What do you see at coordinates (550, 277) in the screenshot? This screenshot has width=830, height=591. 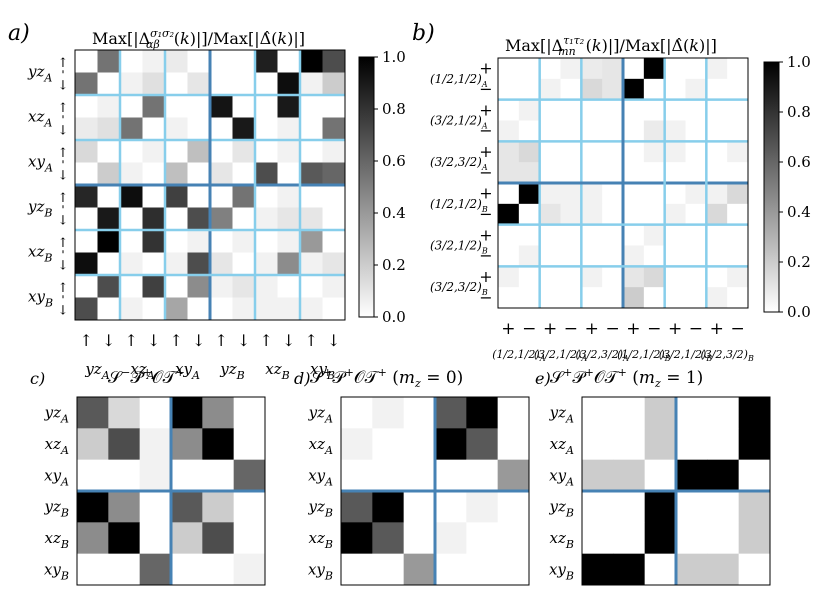 I see `panel-b-cell-r10-c2` at bounding box center [550, 277].